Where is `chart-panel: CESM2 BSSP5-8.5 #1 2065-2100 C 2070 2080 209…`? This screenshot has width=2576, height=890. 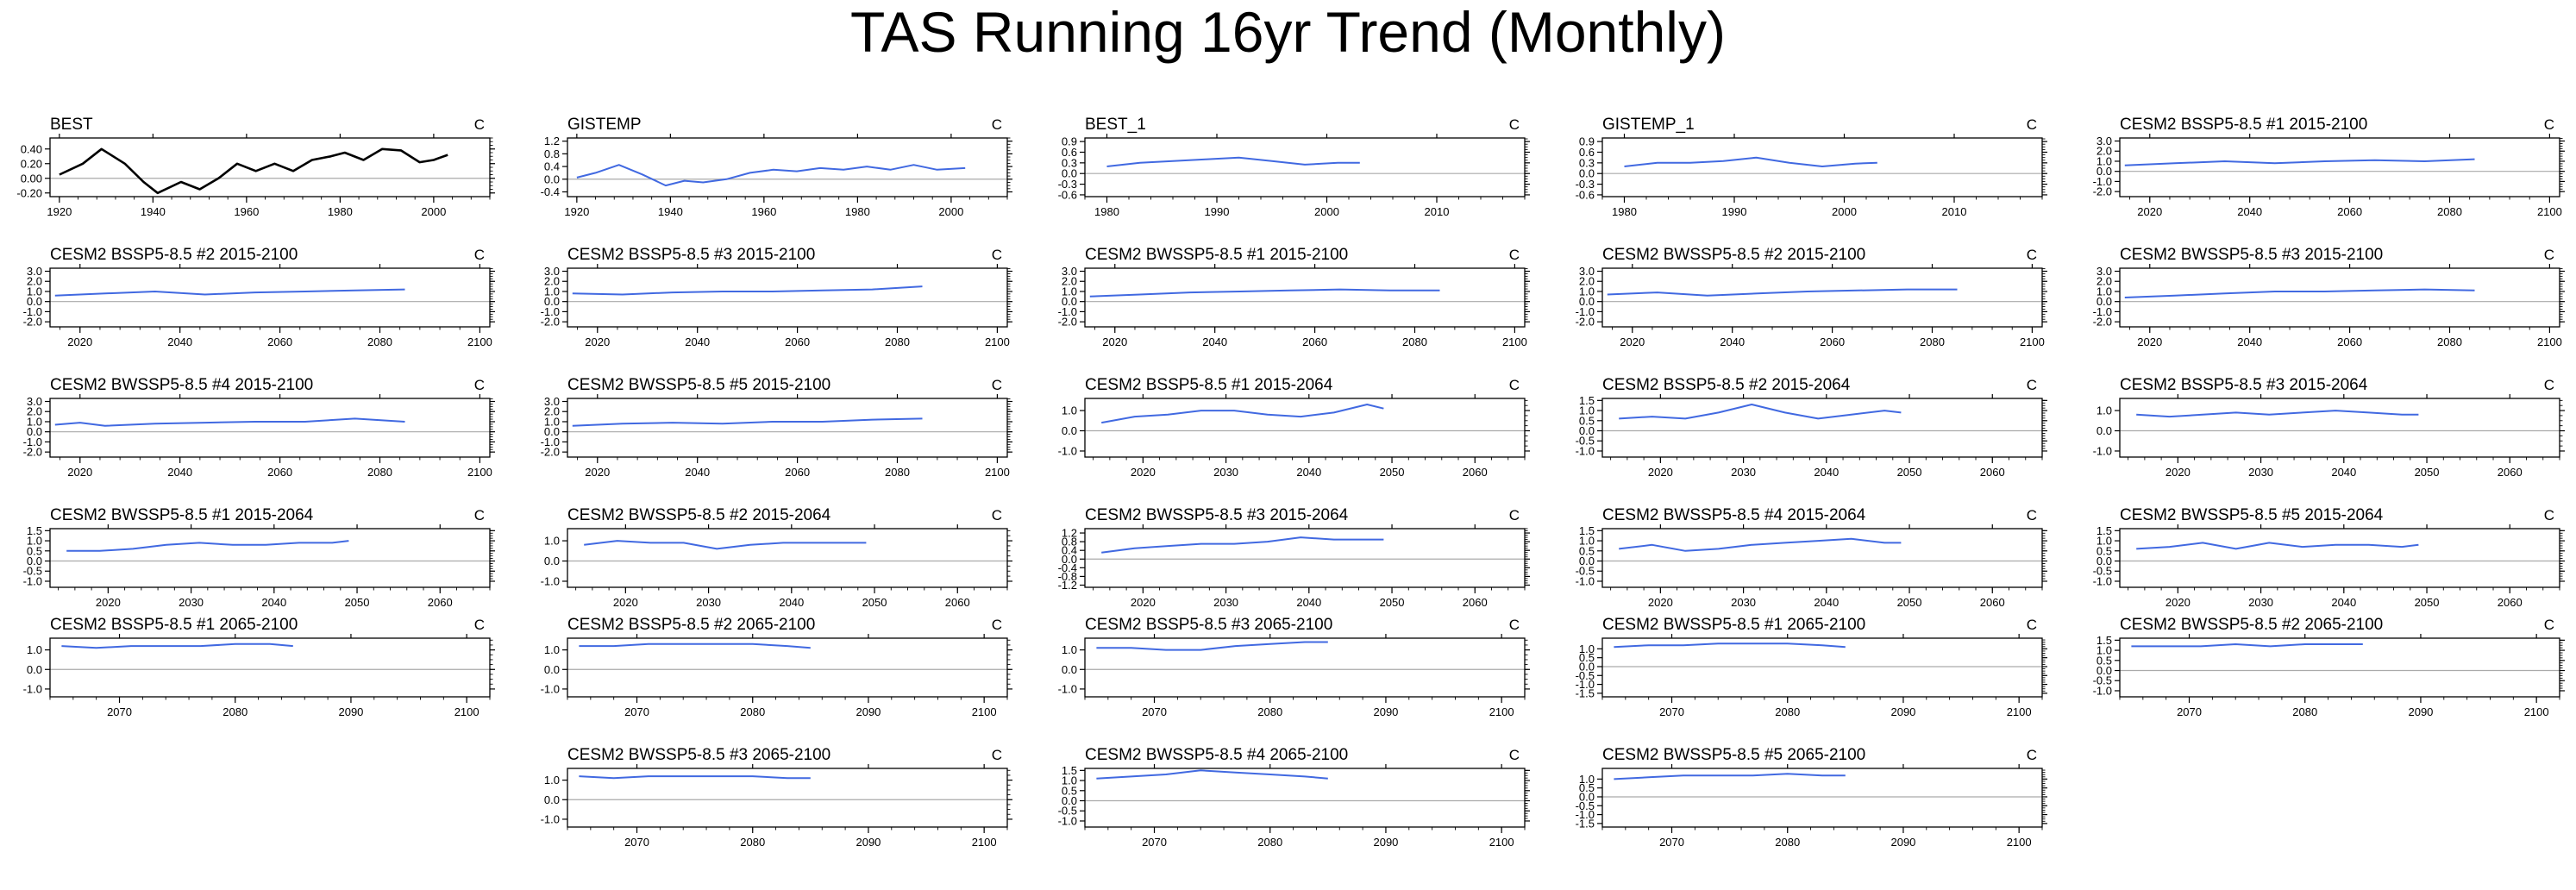
chart-panel: CESM2 BSSP5-8.5 #1 2065-2100 C 2070 2080 209… is located at coordinates (259, 667).